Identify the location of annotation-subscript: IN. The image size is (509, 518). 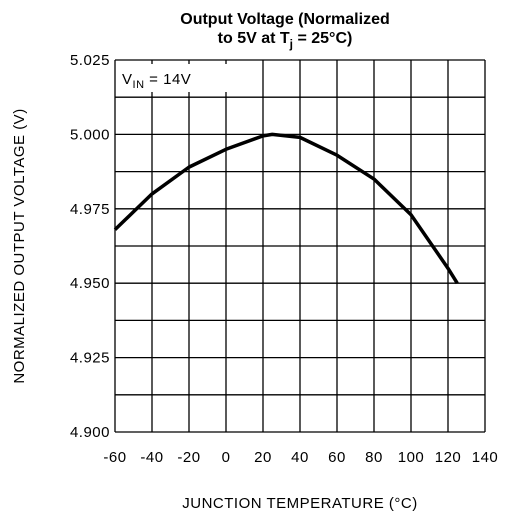
(139, 85).